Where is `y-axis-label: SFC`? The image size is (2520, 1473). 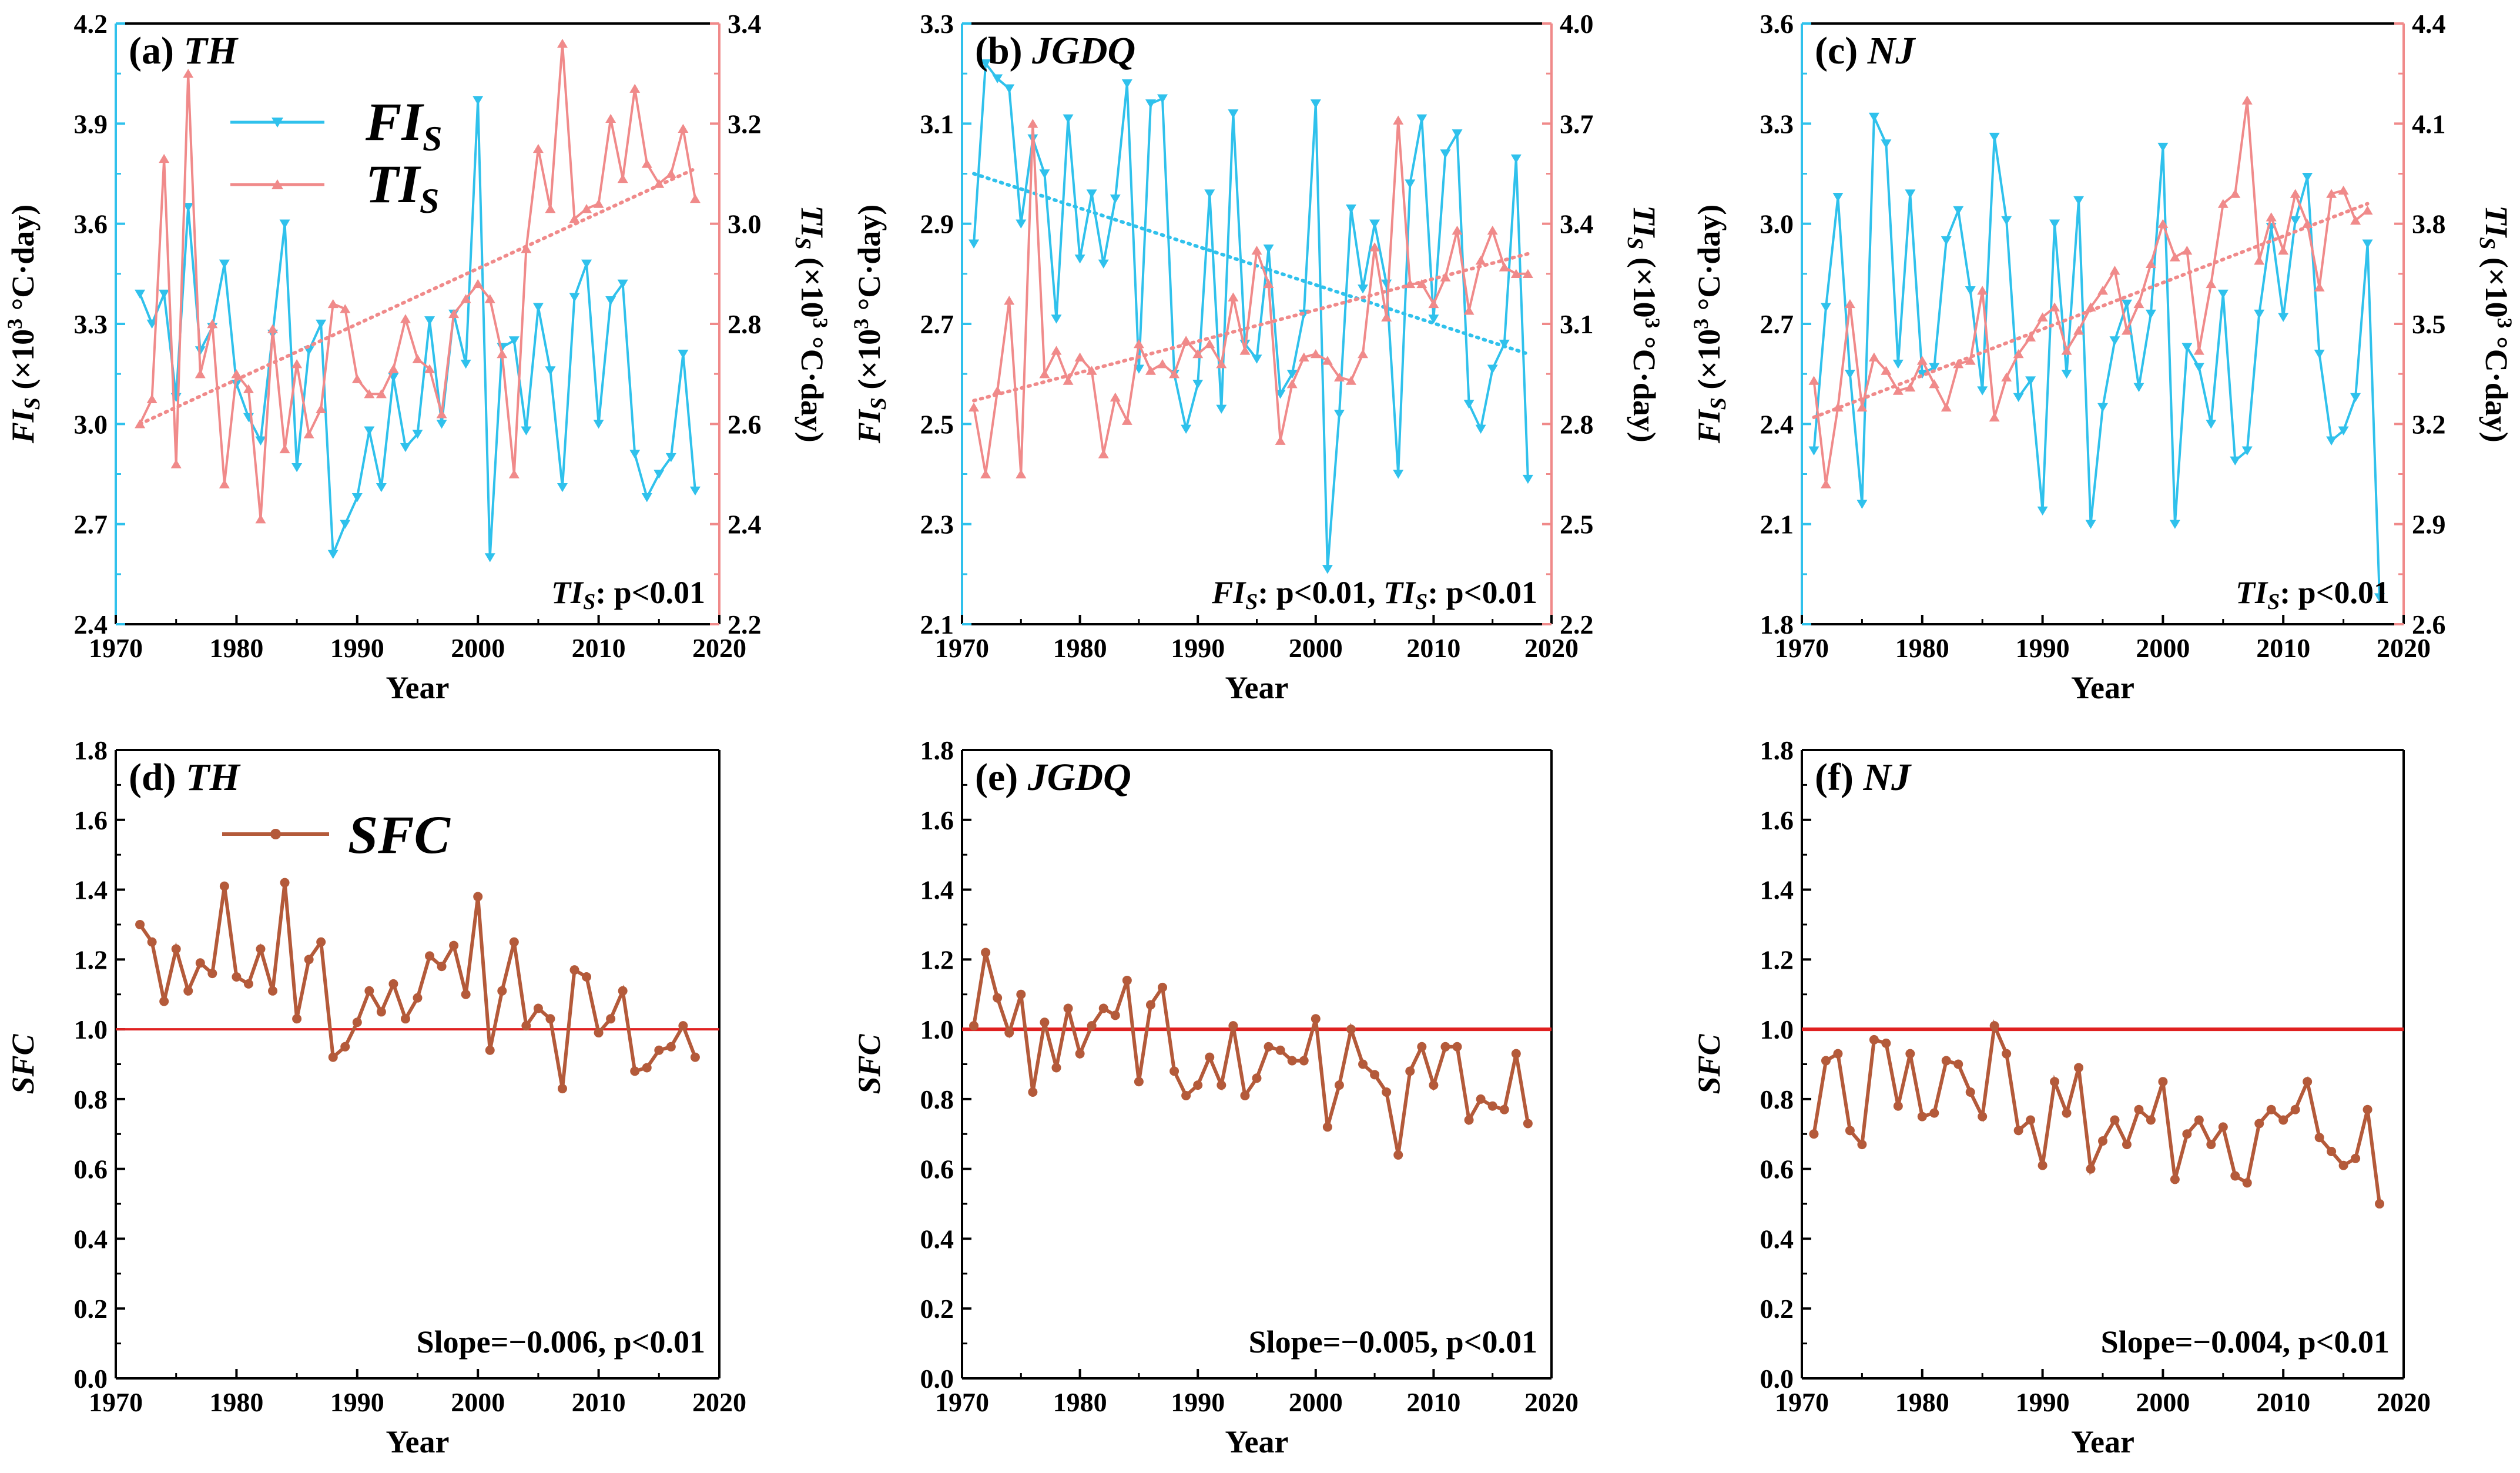
y-axis-label: SFC is located at coordinates (1709, 1063).